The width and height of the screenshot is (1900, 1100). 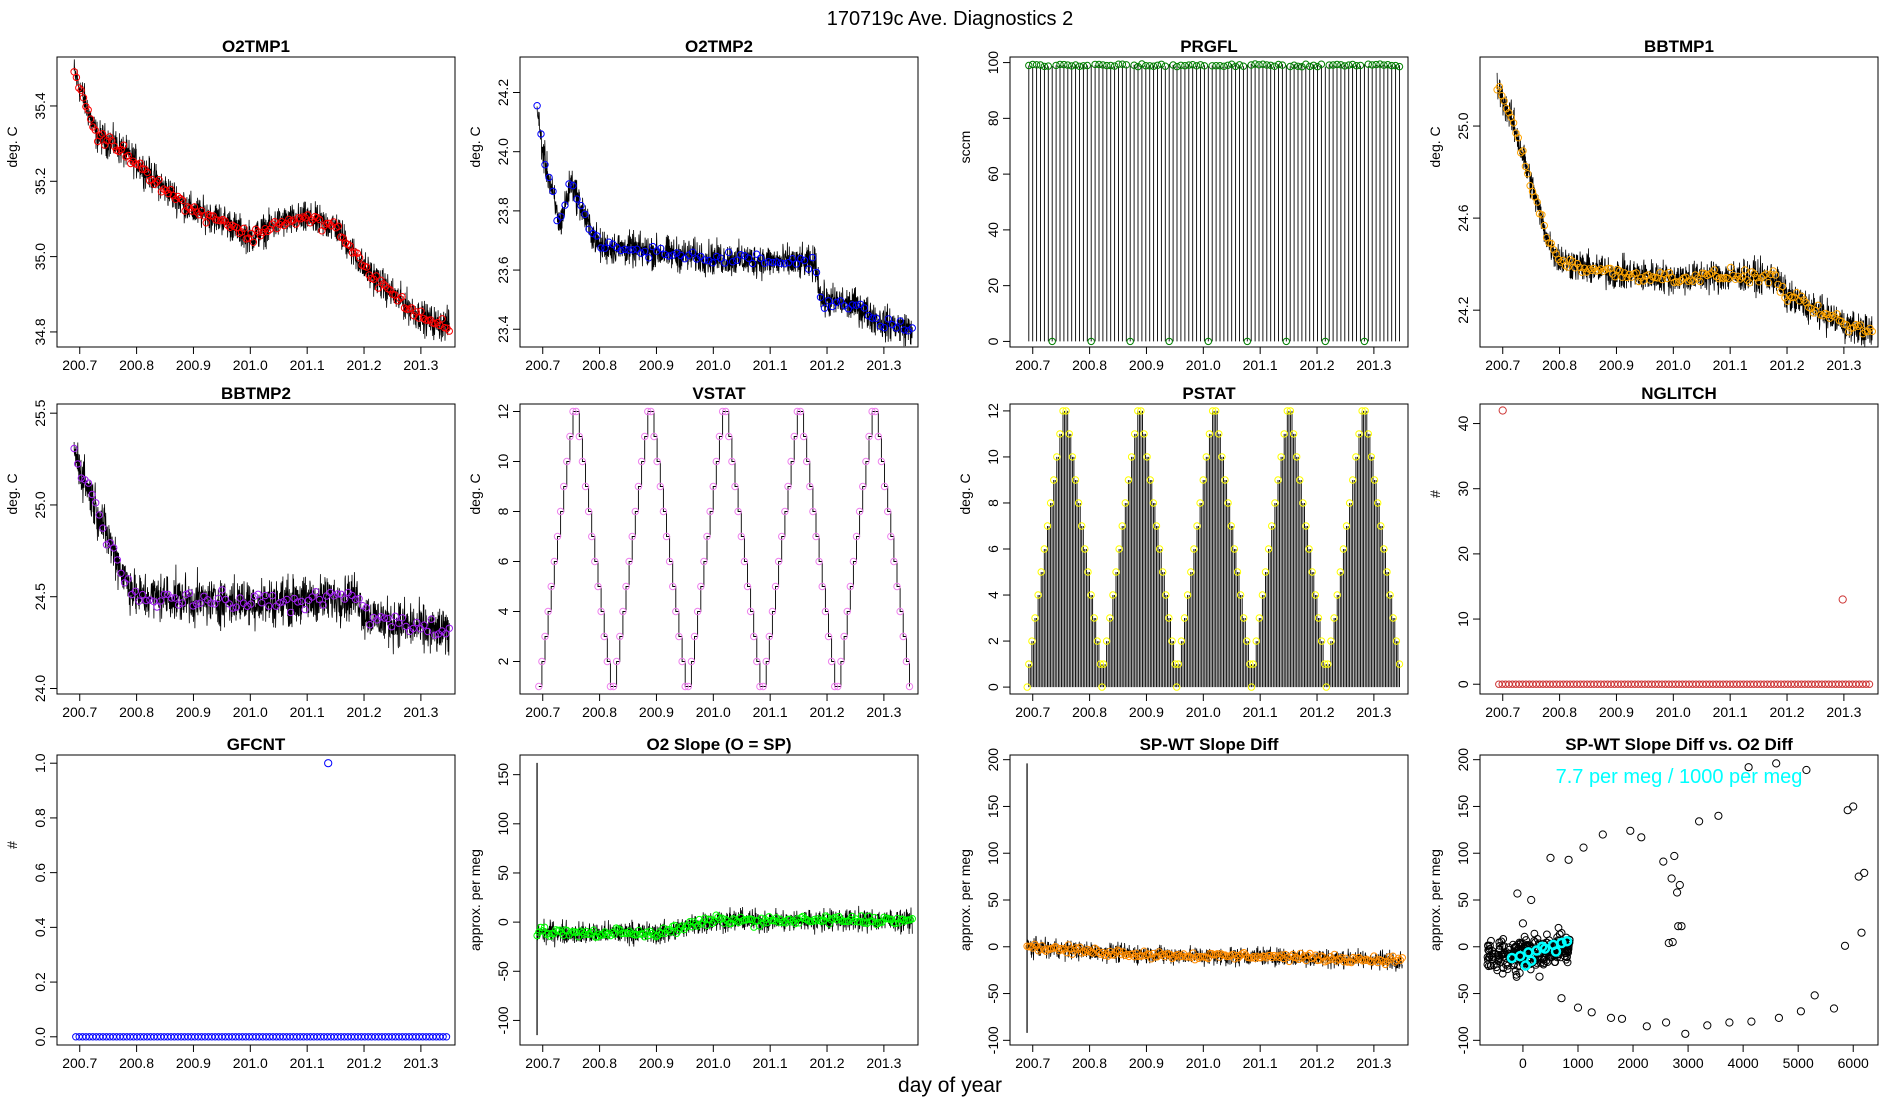 What do you see at coordinates (1694, 1057) in the screenshot?
I see `x-axis: 0 1000 2000 3000 4000 5000 6000` at bounding box center [1694, 1057].